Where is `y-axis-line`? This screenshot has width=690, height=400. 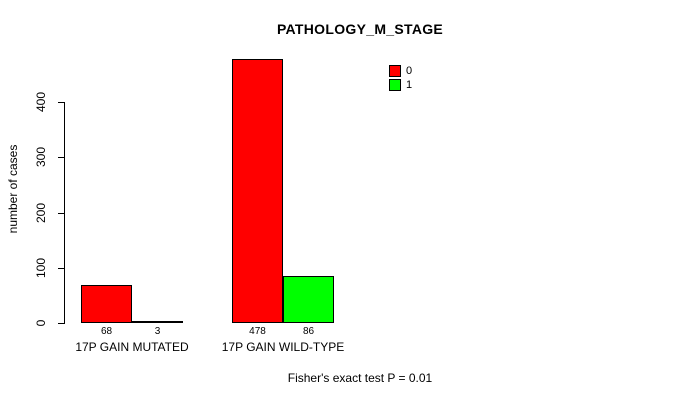
y-axis-line is located at coordinates (64, 212).